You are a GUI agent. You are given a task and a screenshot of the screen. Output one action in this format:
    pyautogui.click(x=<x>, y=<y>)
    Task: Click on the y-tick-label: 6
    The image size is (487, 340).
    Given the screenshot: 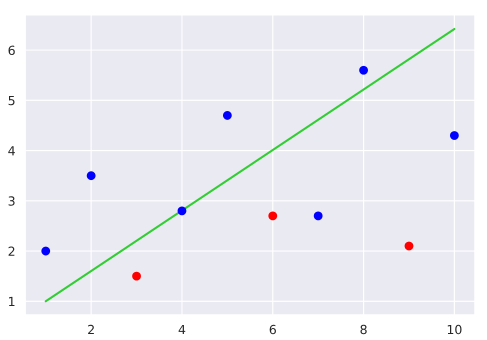 What is the action you would take?
    pyautogui.click(x=11, y=51)
    